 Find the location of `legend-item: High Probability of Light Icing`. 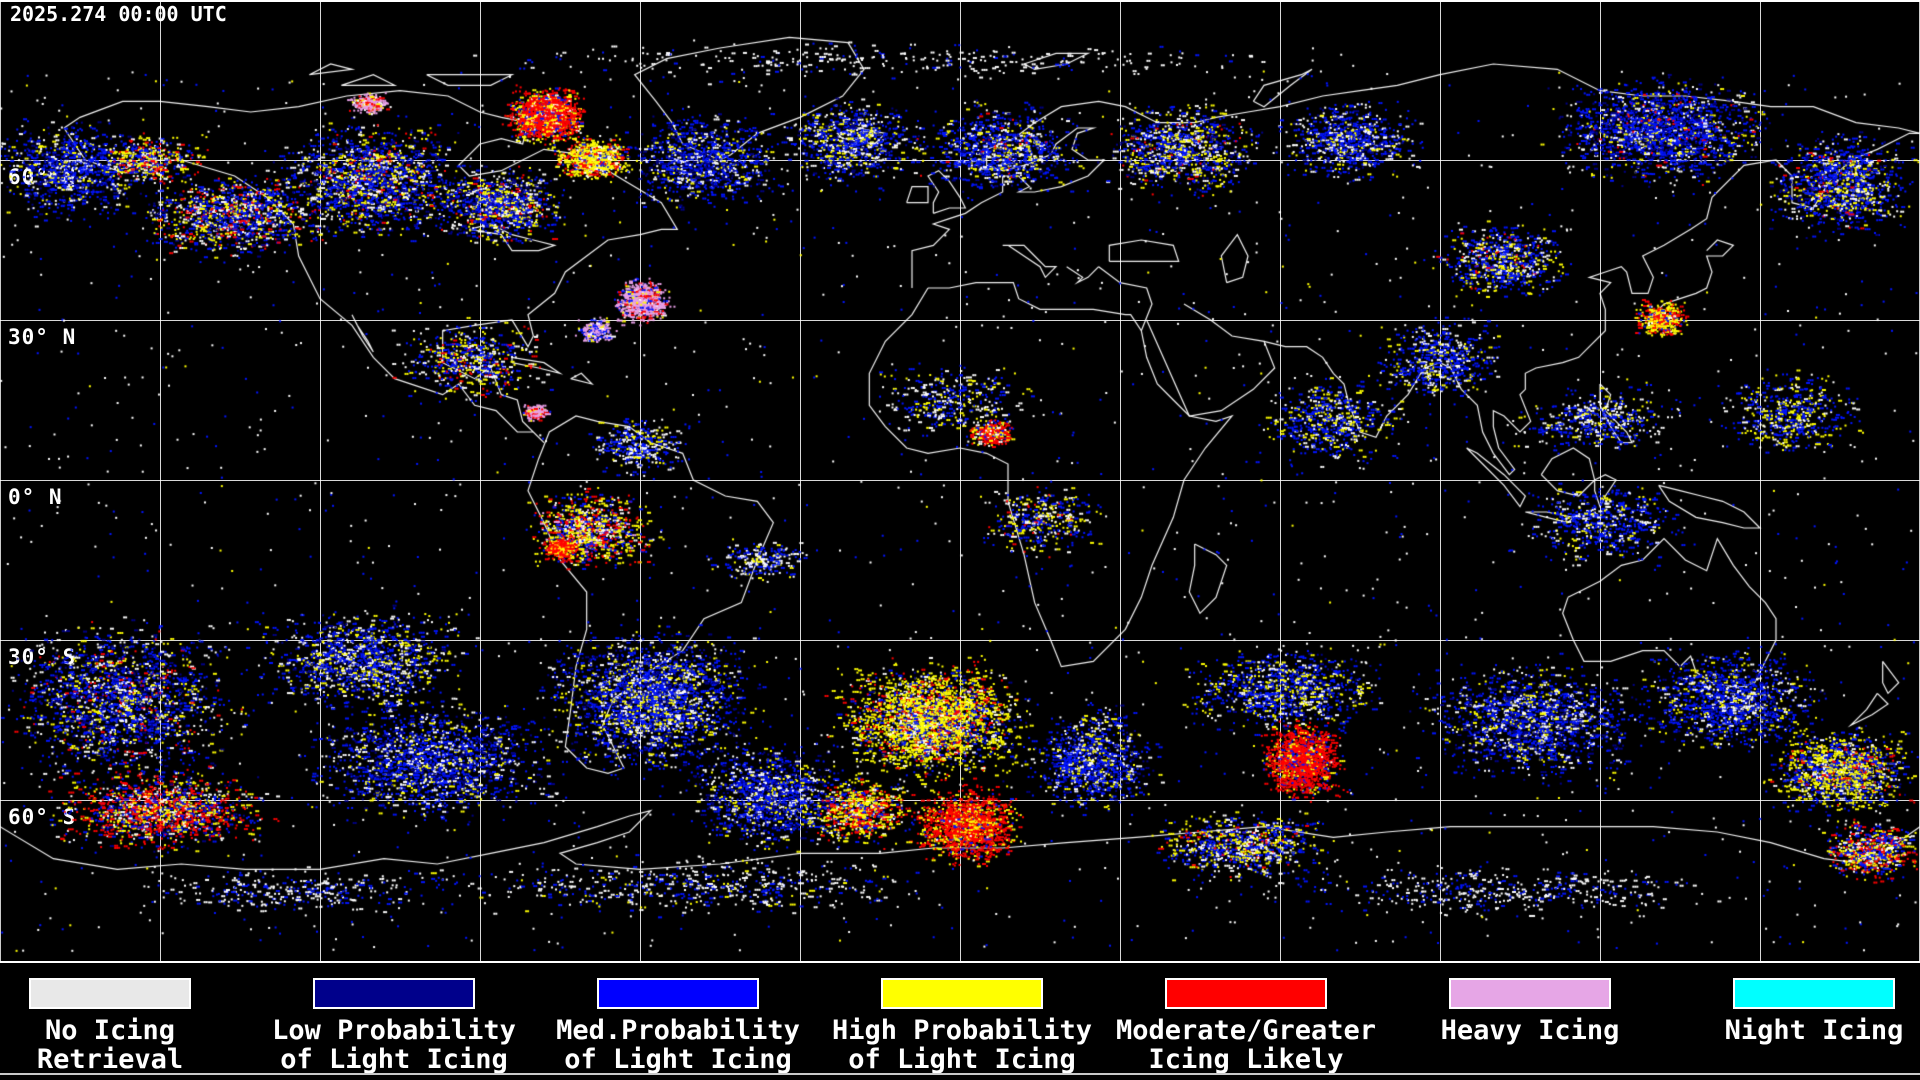

legend-item: High Probability of Light Icing is located at coordinates (962, 1018).